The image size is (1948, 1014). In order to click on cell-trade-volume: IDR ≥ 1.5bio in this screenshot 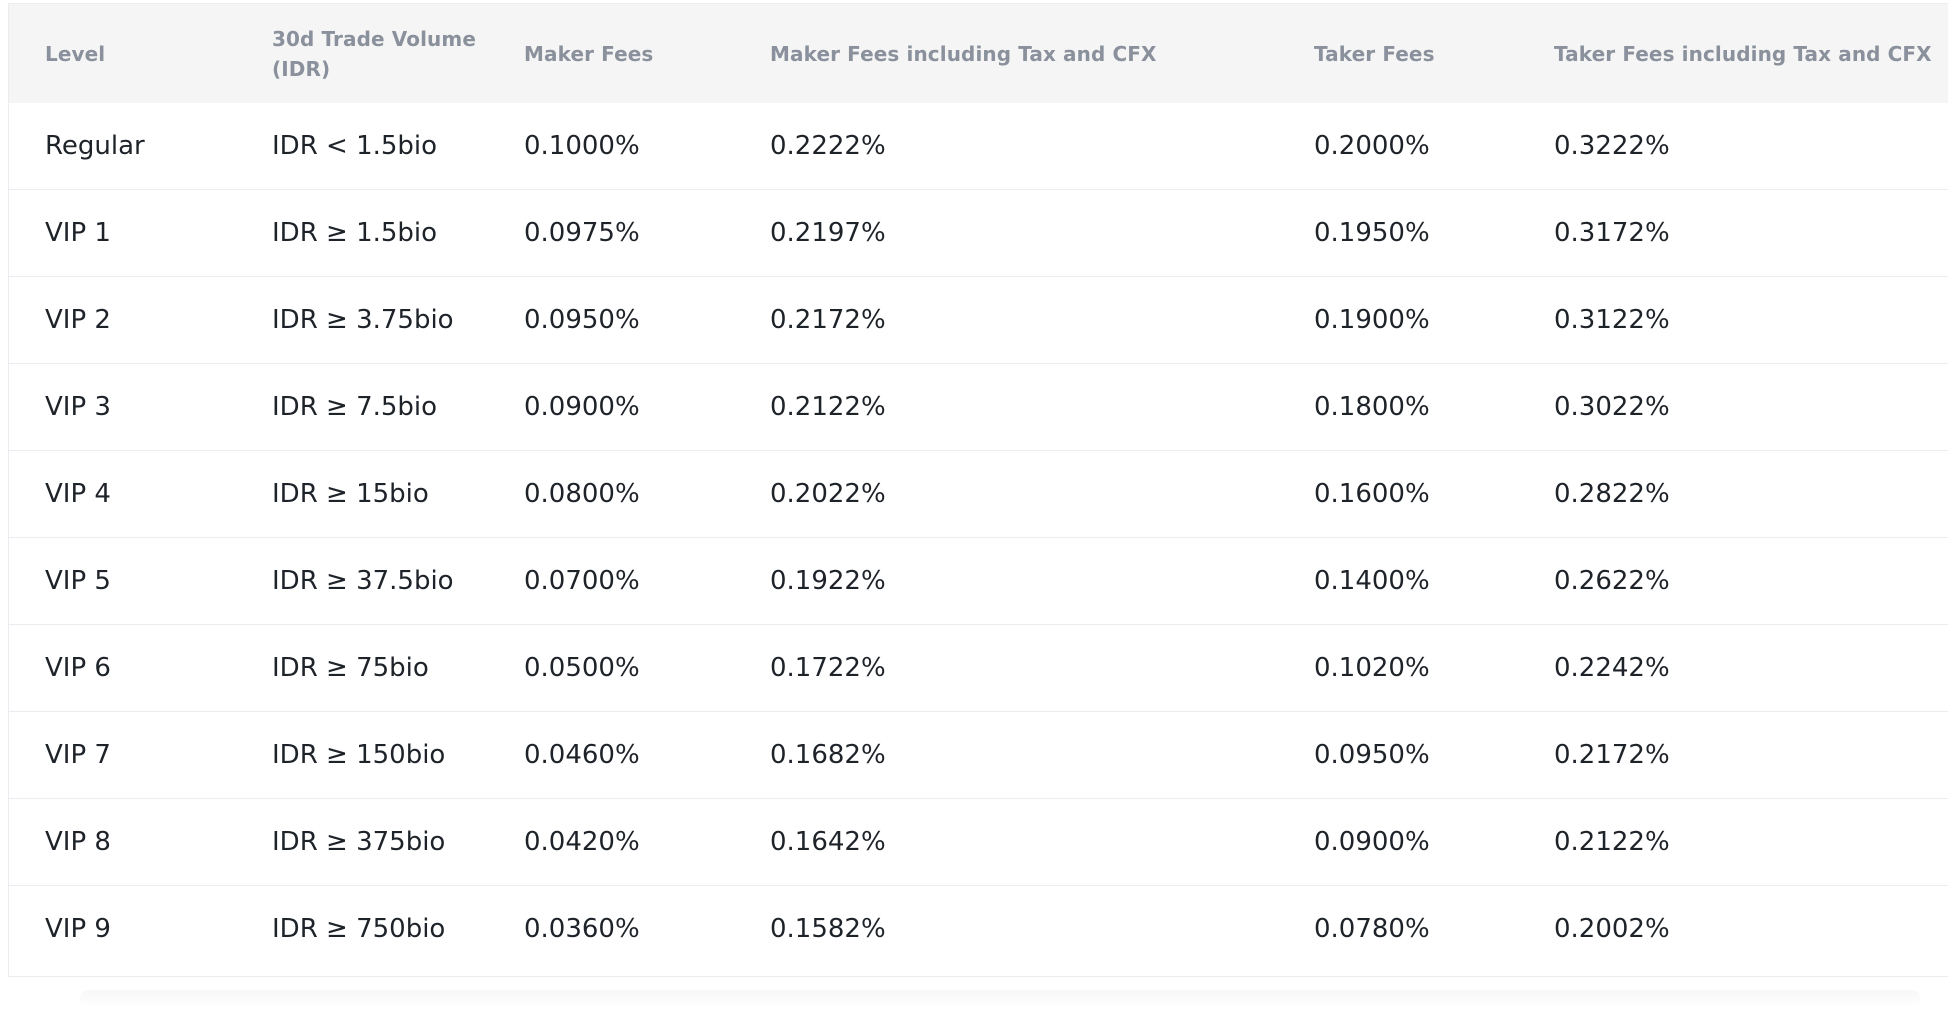, I will do `click(355, 233)`.